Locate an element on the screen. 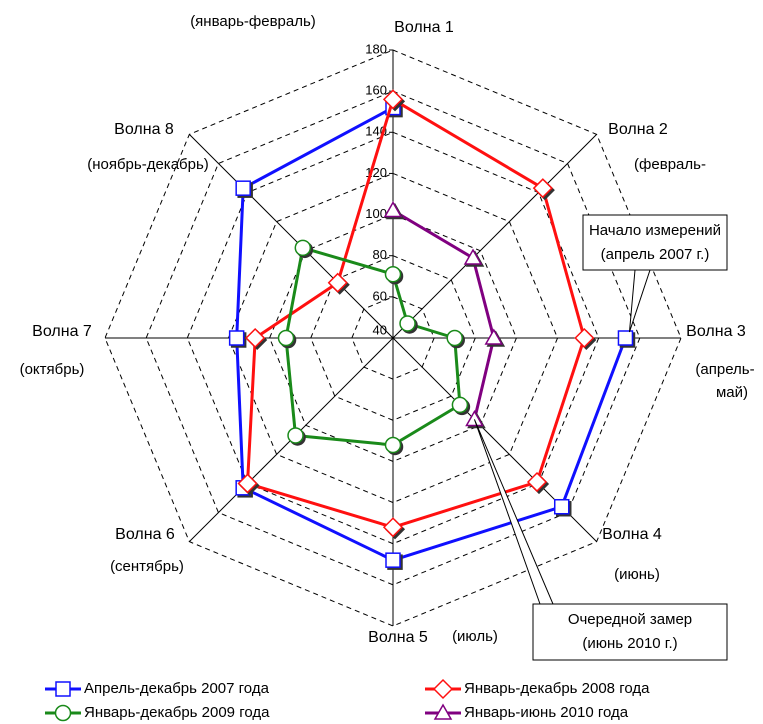 The width and height of the screenshot is (763, 724). callout-text: Очередной замер is located at coordinates (630, 619).